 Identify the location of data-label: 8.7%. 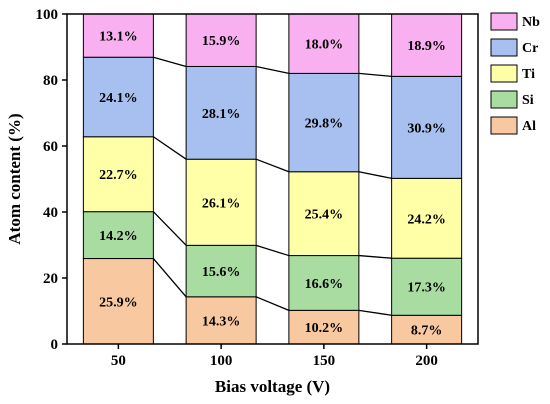
(427, 331).